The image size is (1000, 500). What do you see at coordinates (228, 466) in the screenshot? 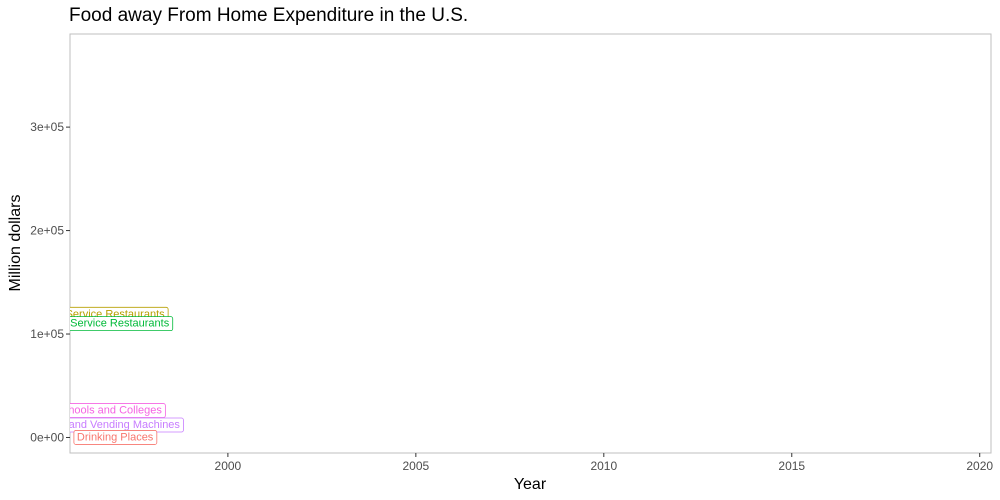
I see `x-tick-label: 2000` at bounding box center [228, 466].